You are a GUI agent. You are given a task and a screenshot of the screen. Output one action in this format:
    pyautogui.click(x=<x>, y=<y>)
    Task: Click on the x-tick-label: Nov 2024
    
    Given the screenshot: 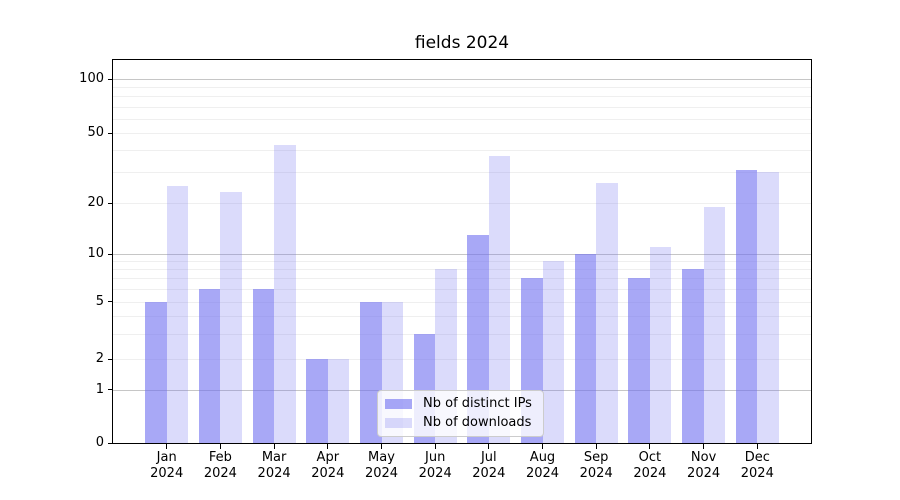 What is the action you would take?
    pyautogui.click(x=704, y=465)
    